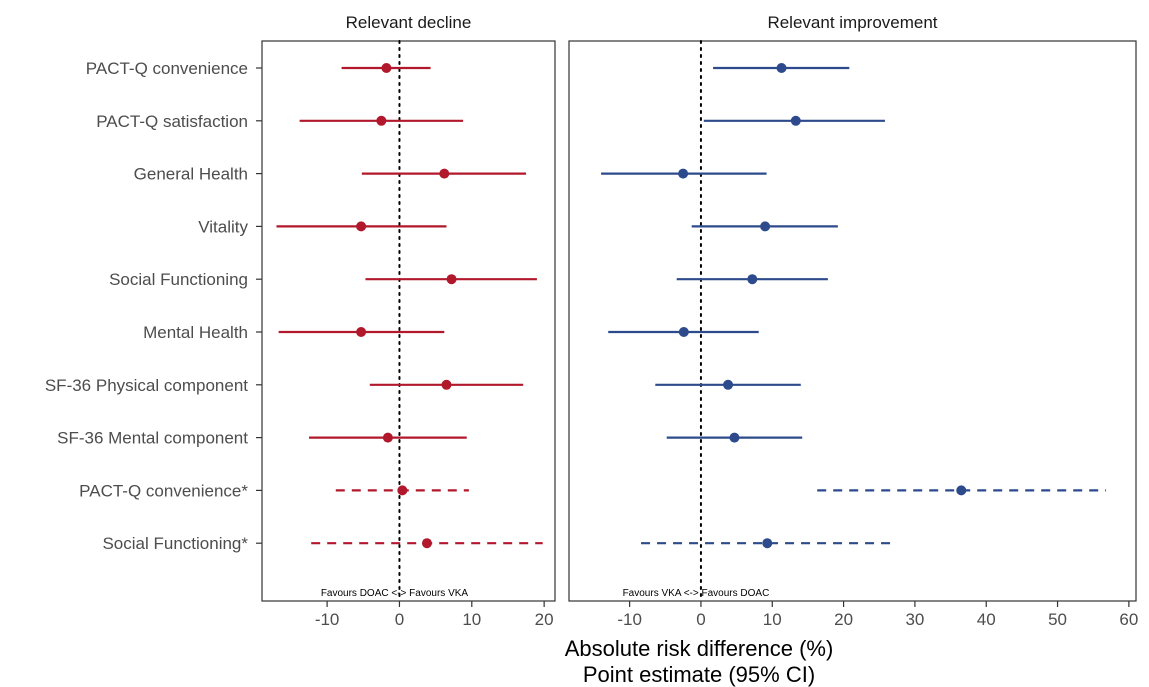 Image resolution: width=1149 pixels, height=687 pixels. Describe the element at coordinates (699, 674) in the screenshot. I see `x-axis-subtitle: Point estimate (95% CI)` at that location.